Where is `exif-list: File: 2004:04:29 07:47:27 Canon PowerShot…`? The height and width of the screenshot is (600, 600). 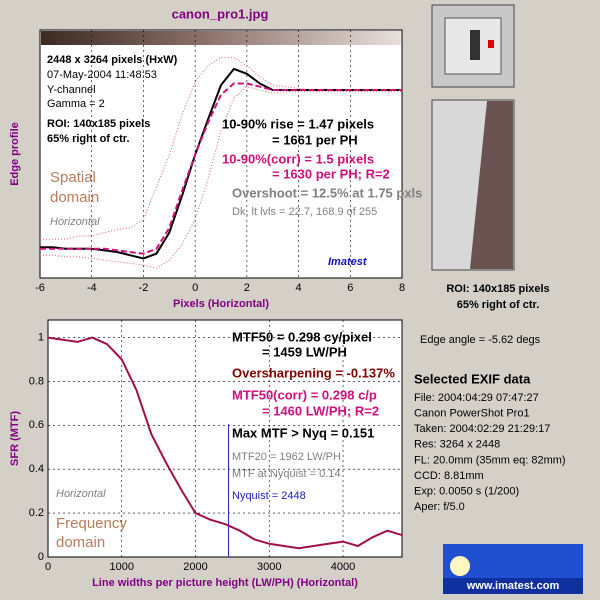 exif-list: File: 2004:04:29 07:47:27 Canon PowerShot… is located at coordinates (490, 452).